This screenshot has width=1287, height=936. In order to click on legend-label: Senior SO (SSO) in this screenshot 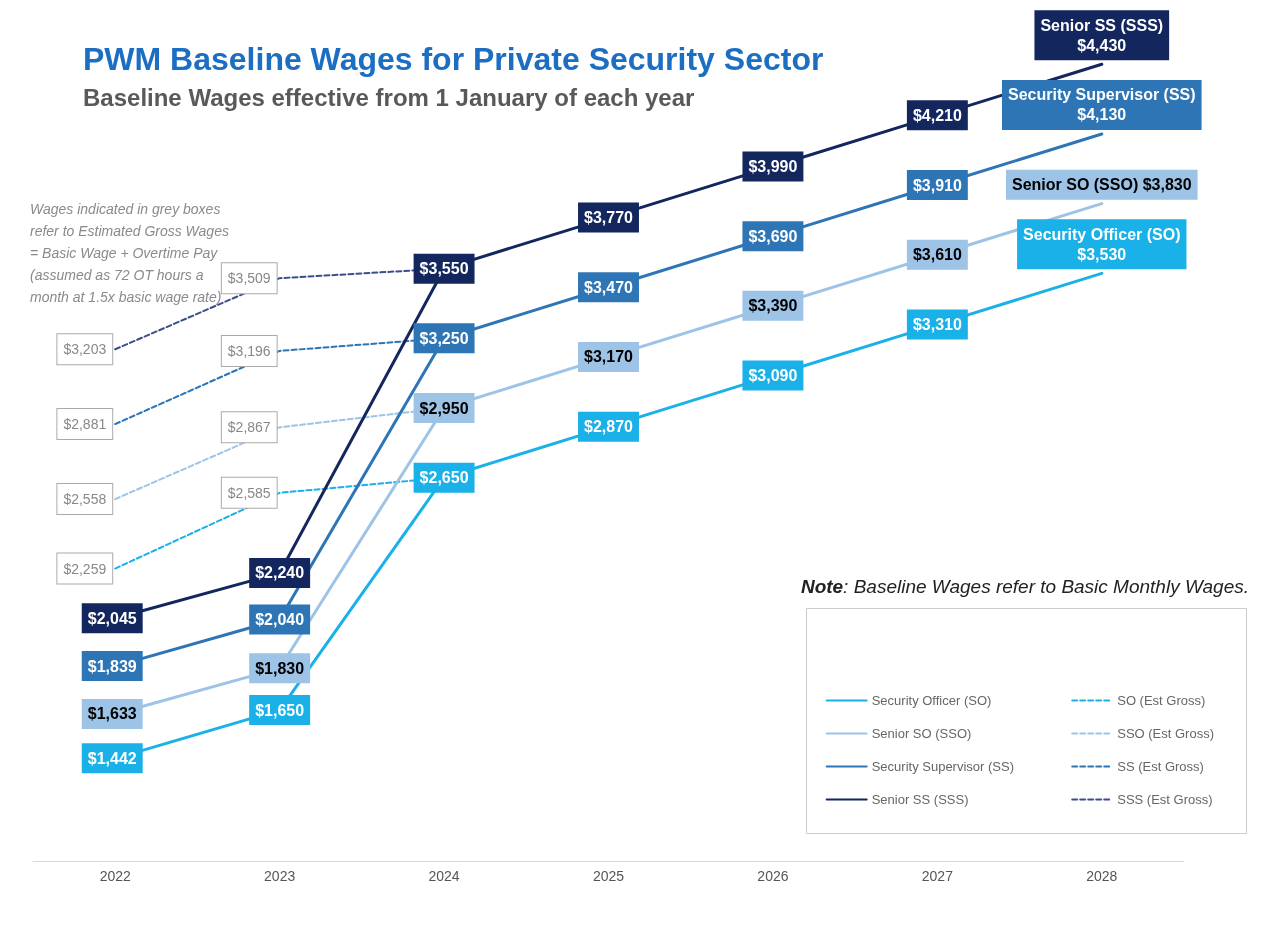, I will do `click(921, 733)`.